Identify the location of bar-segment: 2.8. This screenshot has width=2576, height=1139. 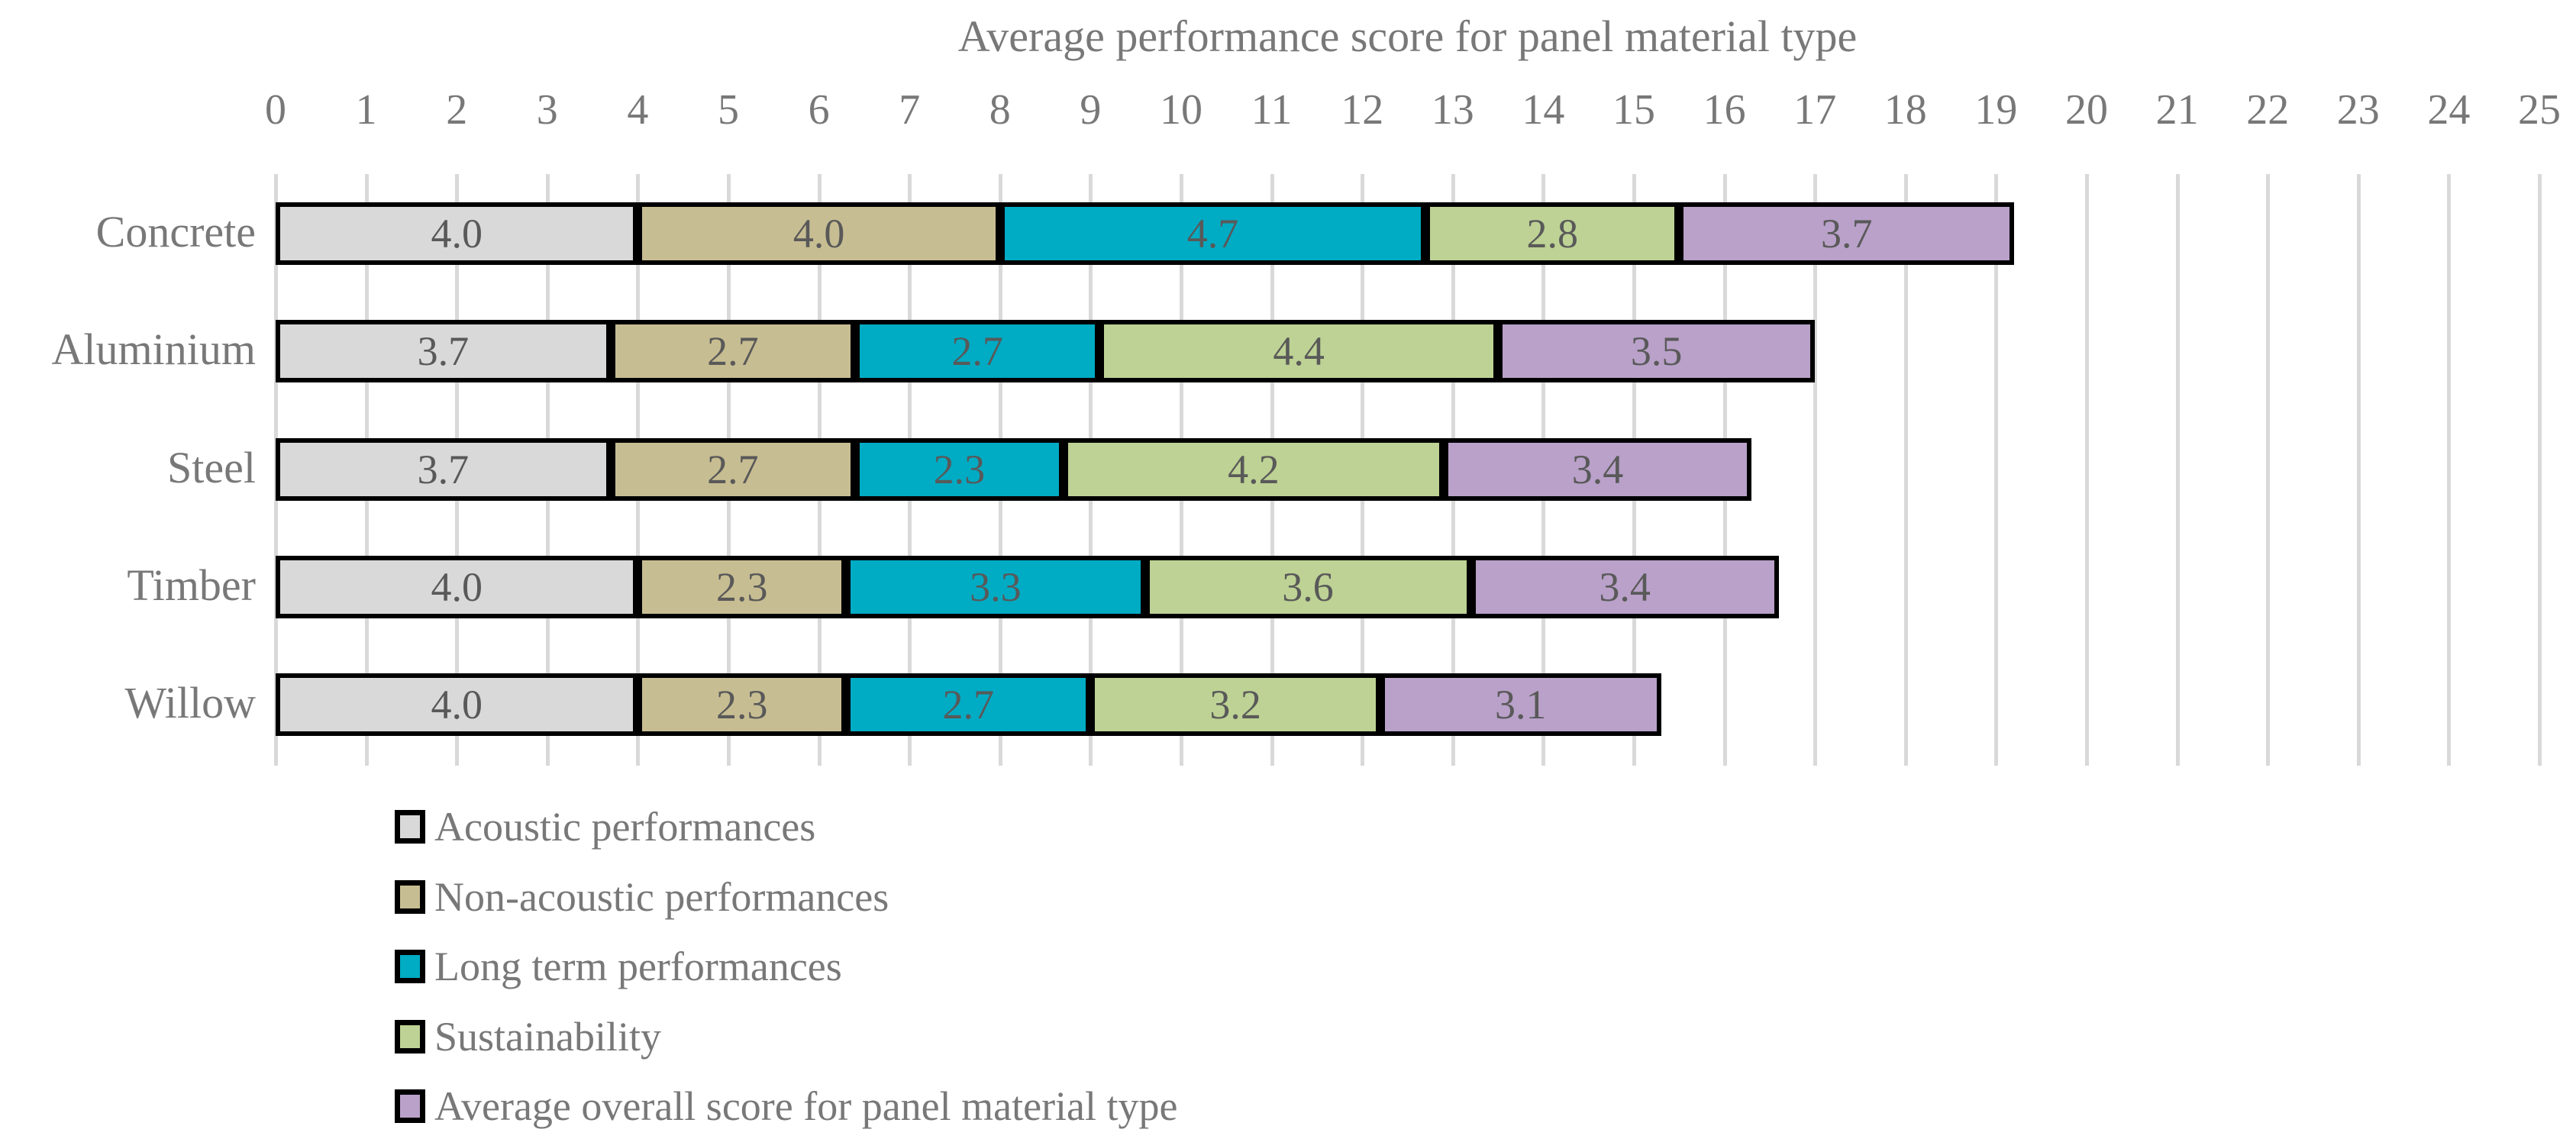
(1552, 233).